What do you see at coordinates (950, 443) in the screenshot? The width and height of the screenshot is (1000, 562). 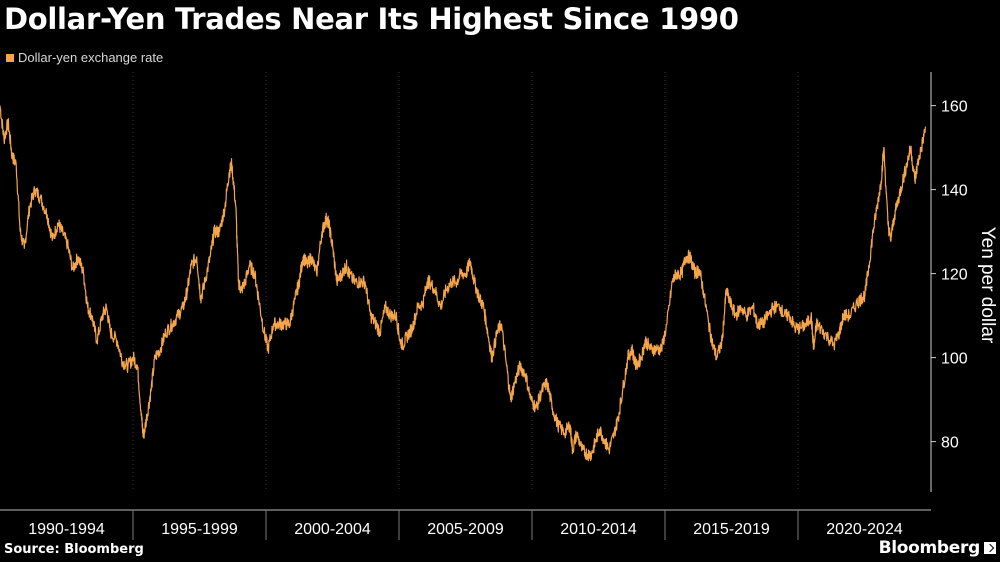 I see `y-tick-label: 80` at bounding box center [950, 443].